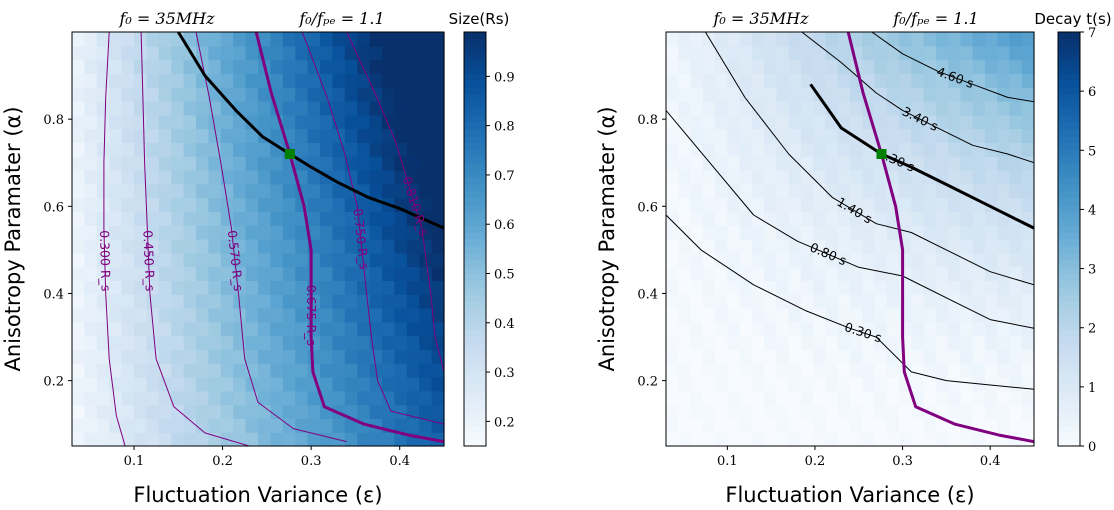 The height and width of the screenshot is (510, 1114). I want to click on contour-line, so click(195, 239).